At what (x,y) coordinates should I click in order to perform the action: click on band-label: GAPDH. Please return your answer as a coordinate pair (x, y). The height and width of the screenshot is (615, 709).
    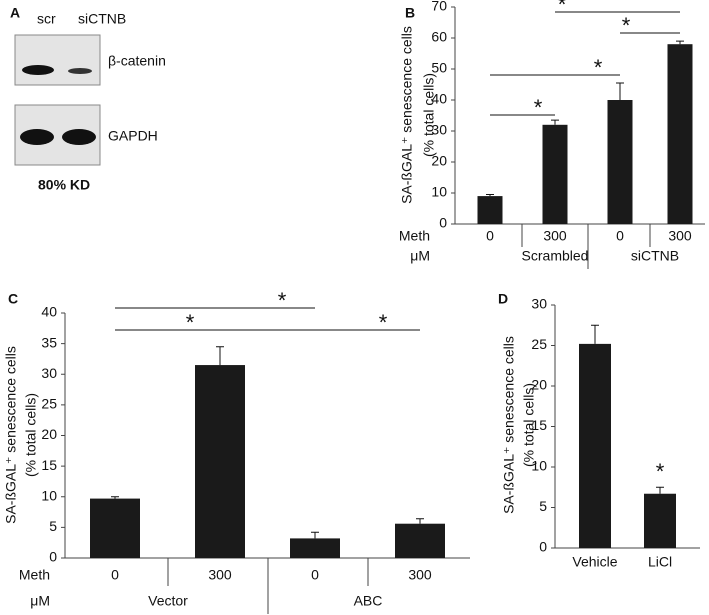
    Looking at the image, I should click on (133, 136).